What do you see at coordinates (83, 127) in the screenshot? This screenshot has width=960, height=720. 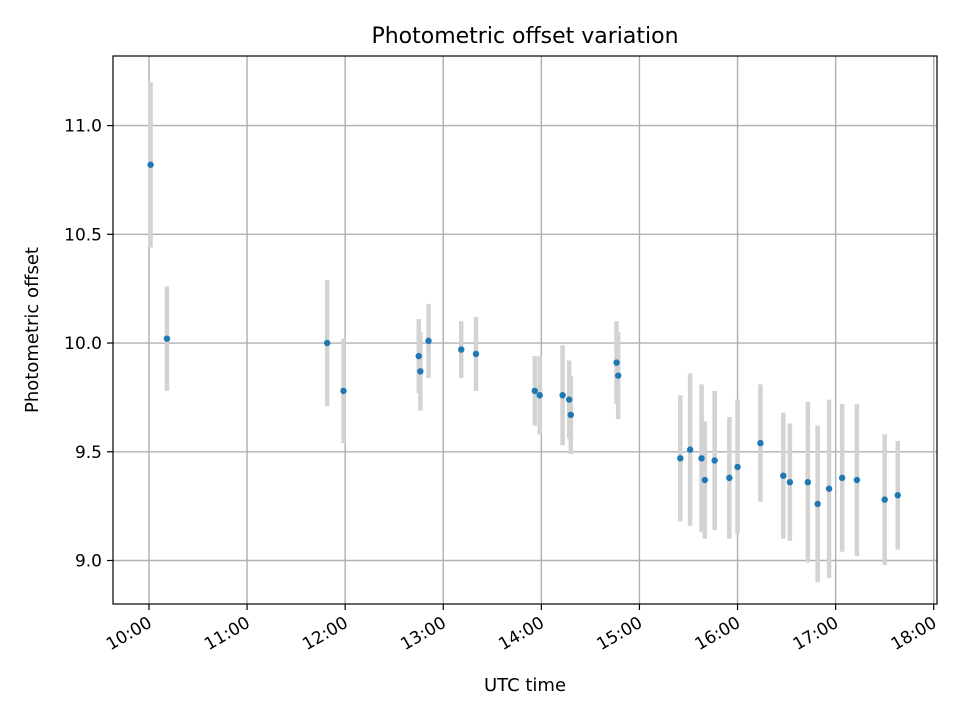 I see `y-tick-label: 11.0` at bounding box center [83, 127].